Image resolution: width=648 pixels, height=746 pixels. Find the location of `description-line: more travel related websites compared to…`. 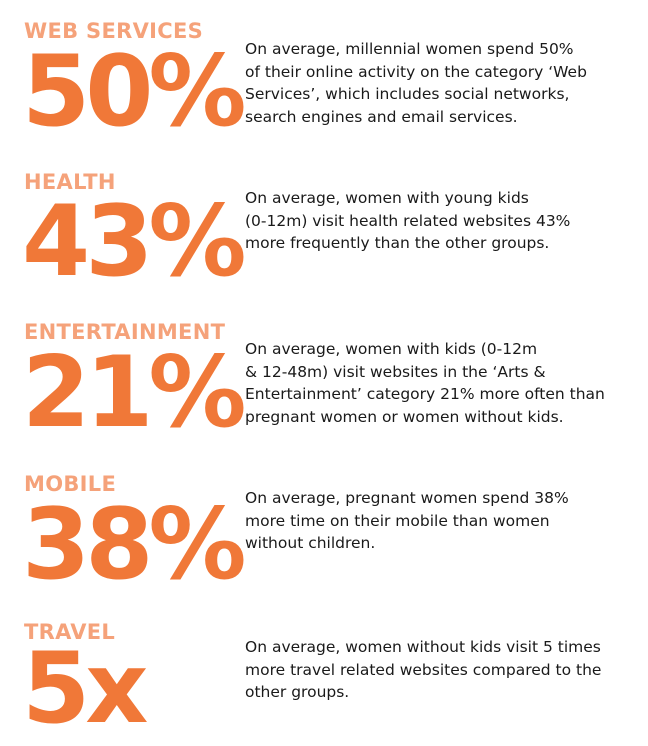

description-line: more travel related websites compared to… is located at coordinates (423, 669).